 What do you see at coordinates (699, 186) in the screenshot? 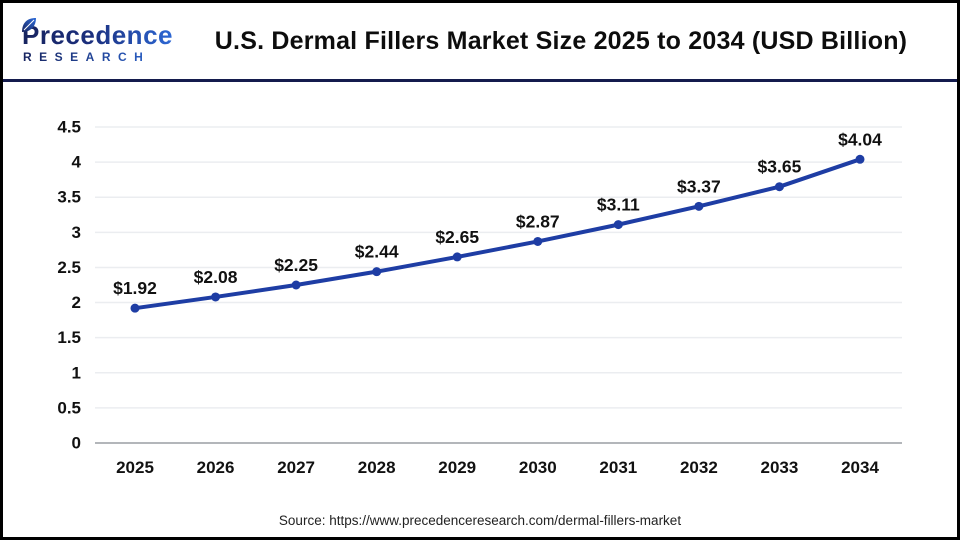
I see `data-point-label: $3.37` at bounding box center [699, 186].